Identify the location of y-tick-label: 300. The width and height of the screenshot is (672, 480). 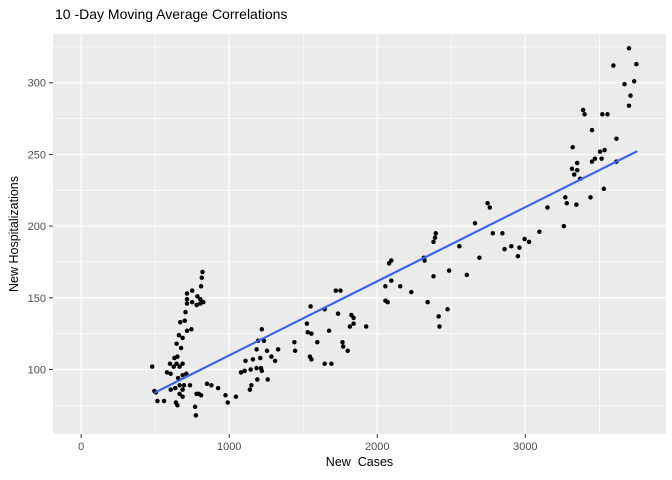
(37, 84).